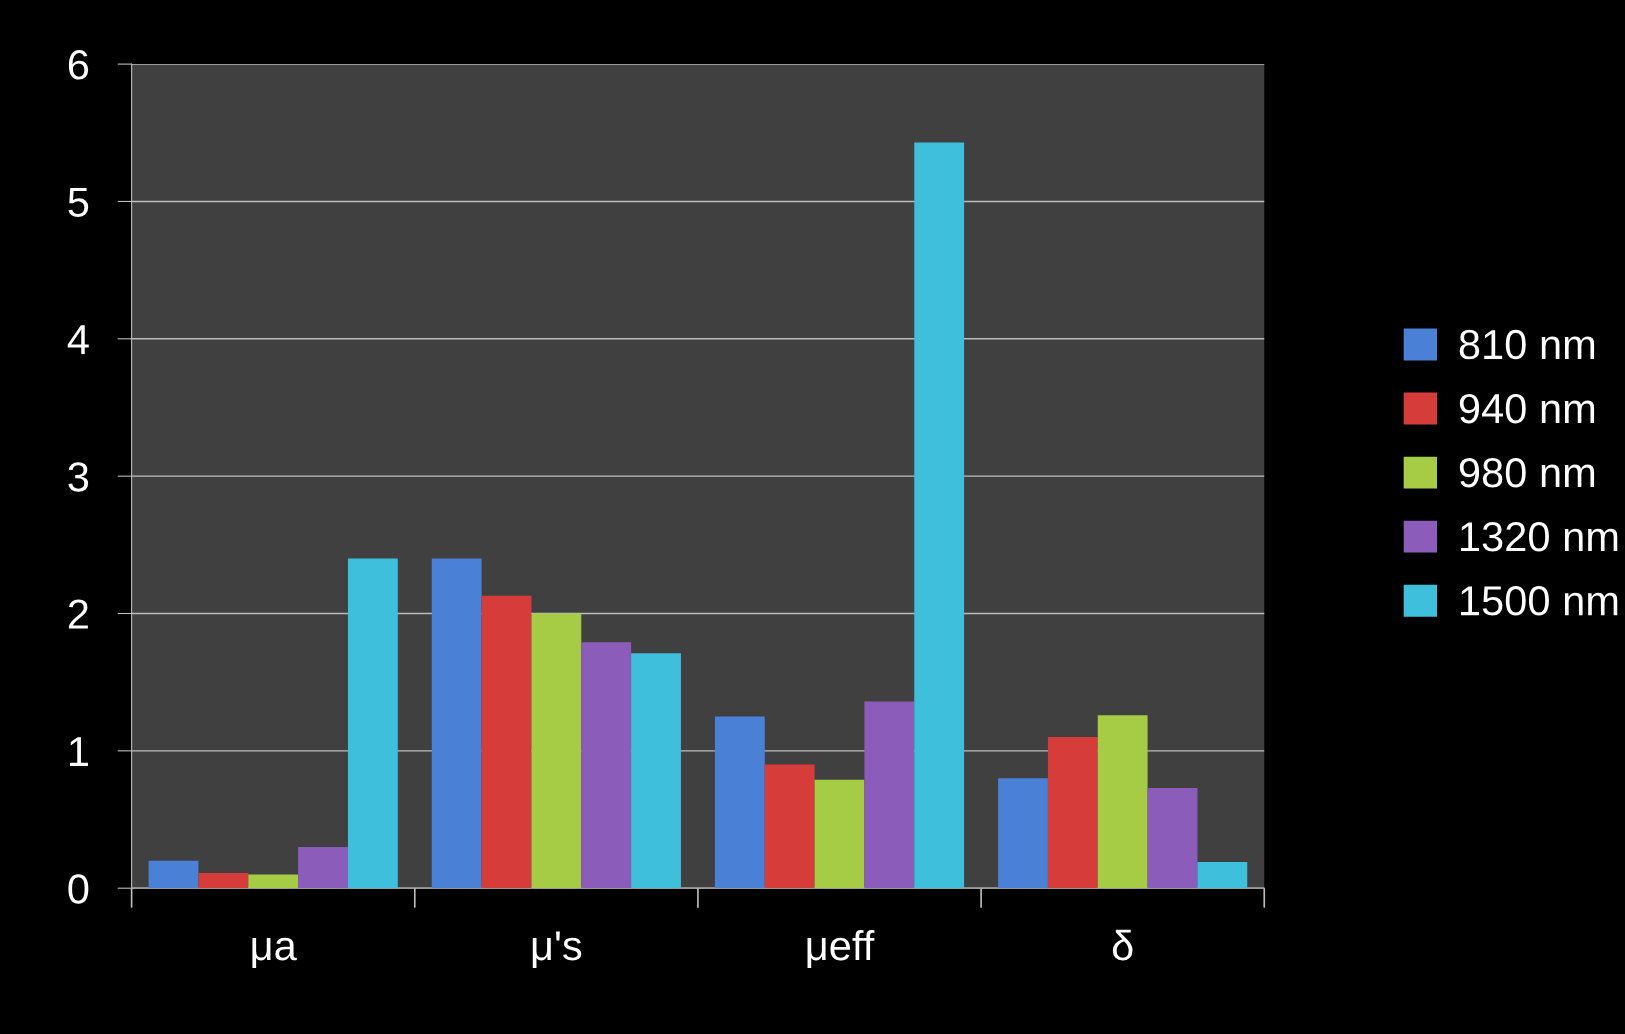 The image size is (1625, 1034). I want to click on legend-label: 1500 nm, so click(1539, 601).